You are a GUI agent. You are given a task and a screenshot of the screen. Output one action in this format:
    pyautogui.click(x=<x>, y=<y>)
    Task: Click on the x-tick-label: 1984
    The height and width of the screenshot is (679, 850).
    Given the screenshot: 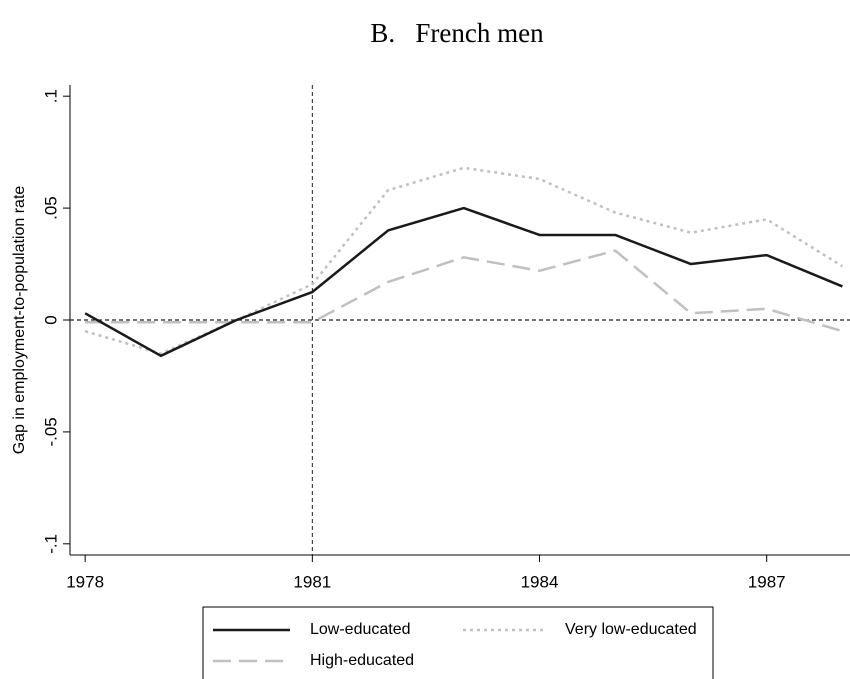 What is the action you would take?
    pyautogui.click(x=540, y=581)
    